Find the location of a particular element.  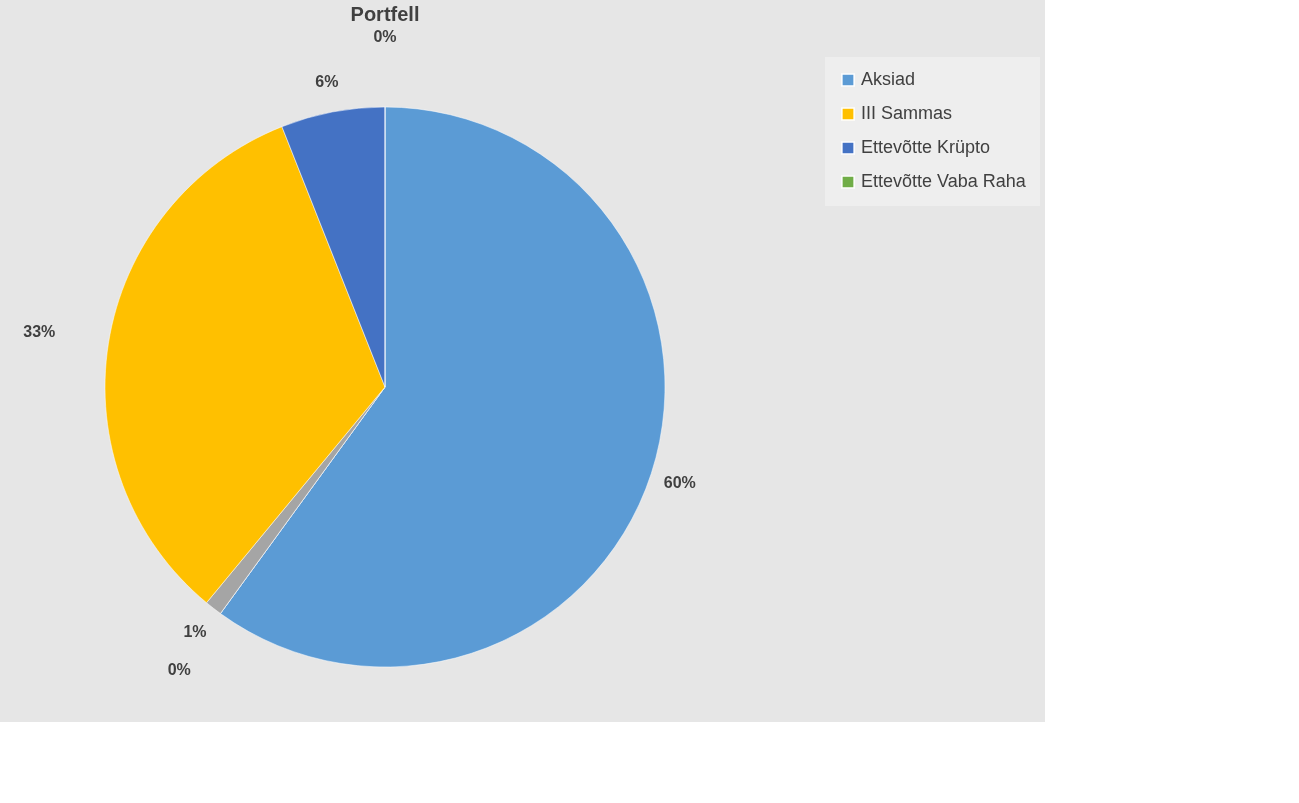

data-label: 1% is located at coordinates (195, 631).